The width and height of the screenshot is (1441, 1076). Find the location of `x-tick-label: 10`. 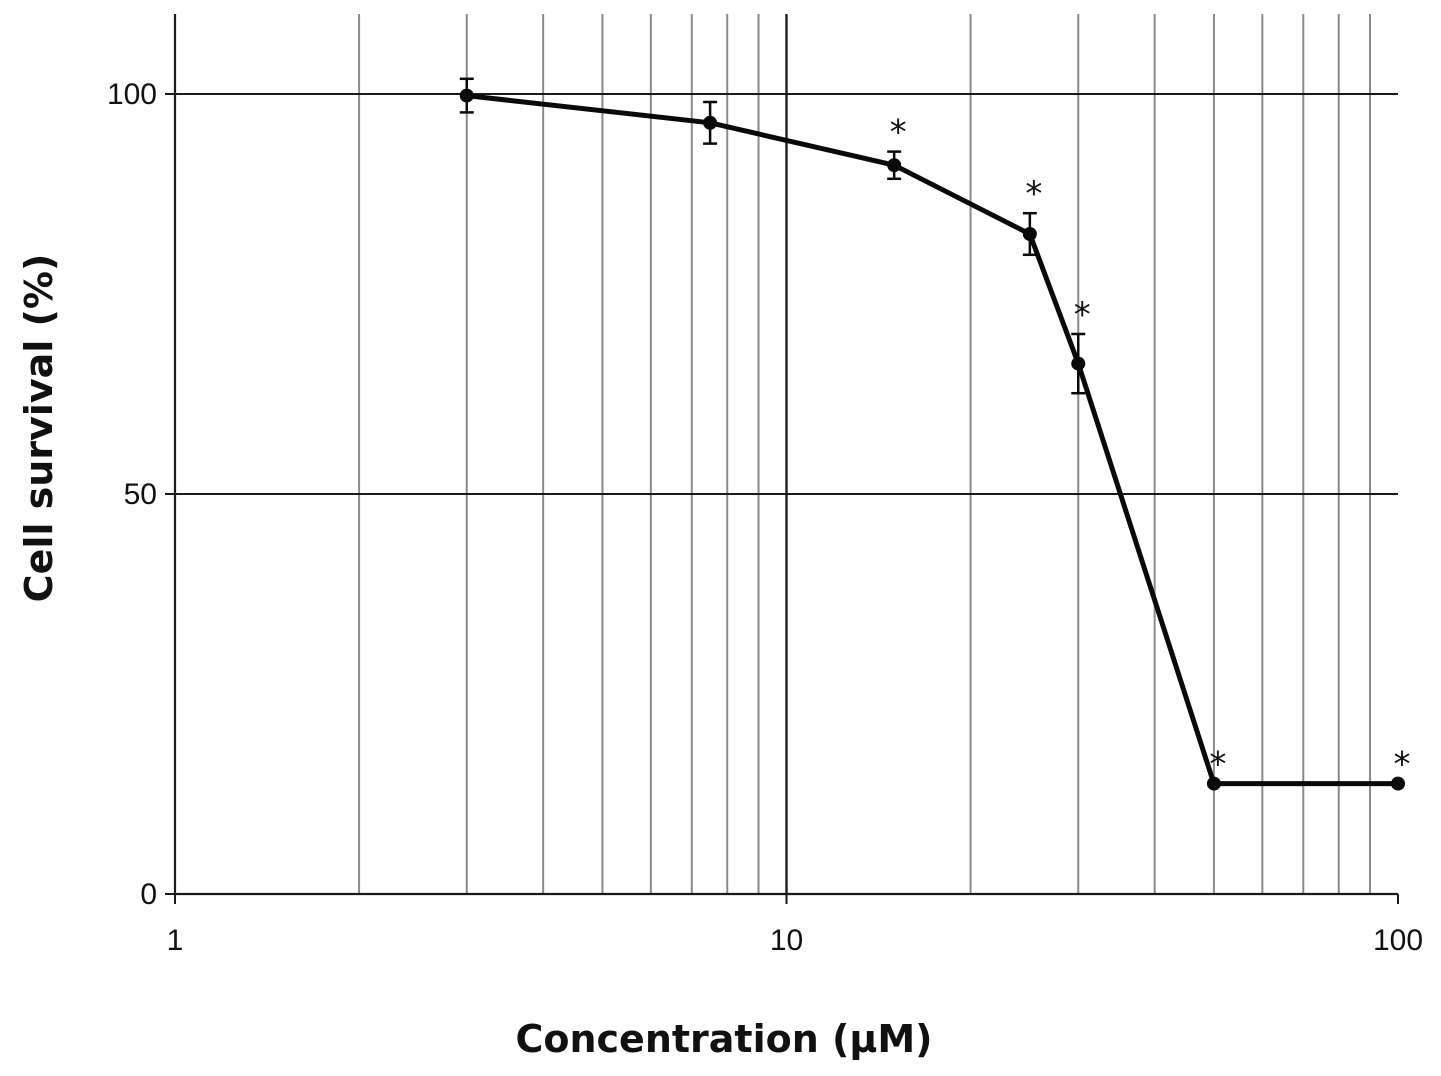

x-tick-label: 10 is located at coordinates (786, 940).